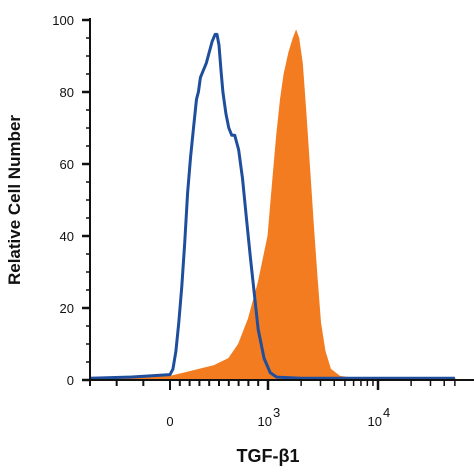  What do you see at coordinates (67, 236) in the screenshot?
I see `y-tick-label: 40` at bounding box center [67, 236].